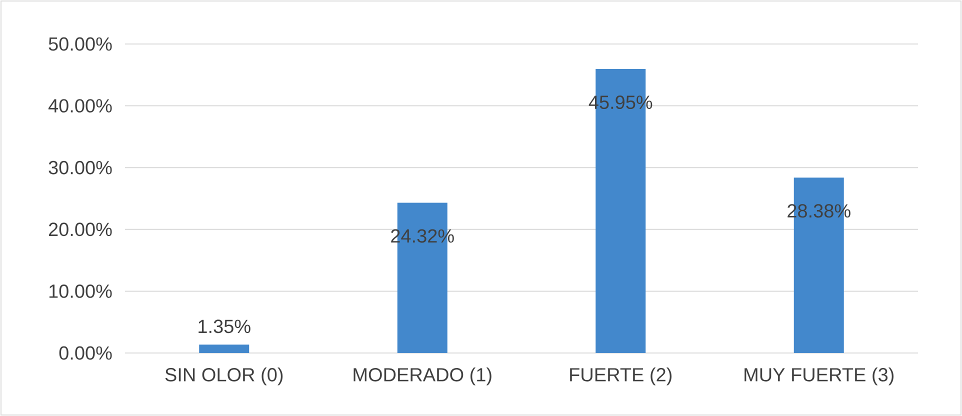  What do you see at coordinates (621, 377) in the screenshot?
I see `x-tick-label: FUERTE (2)` at bounding box center [621, 377].